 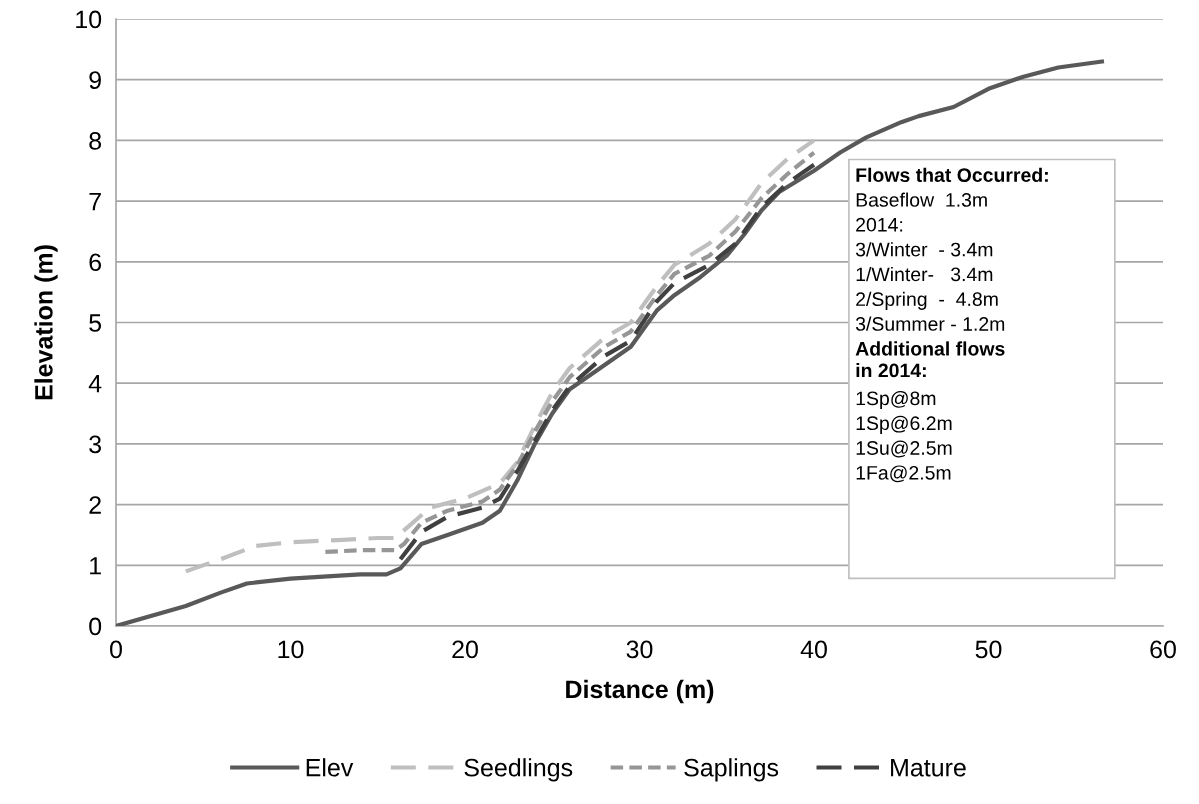 I want to click on legend-label: Seedlings, so click(x=518, y=770).